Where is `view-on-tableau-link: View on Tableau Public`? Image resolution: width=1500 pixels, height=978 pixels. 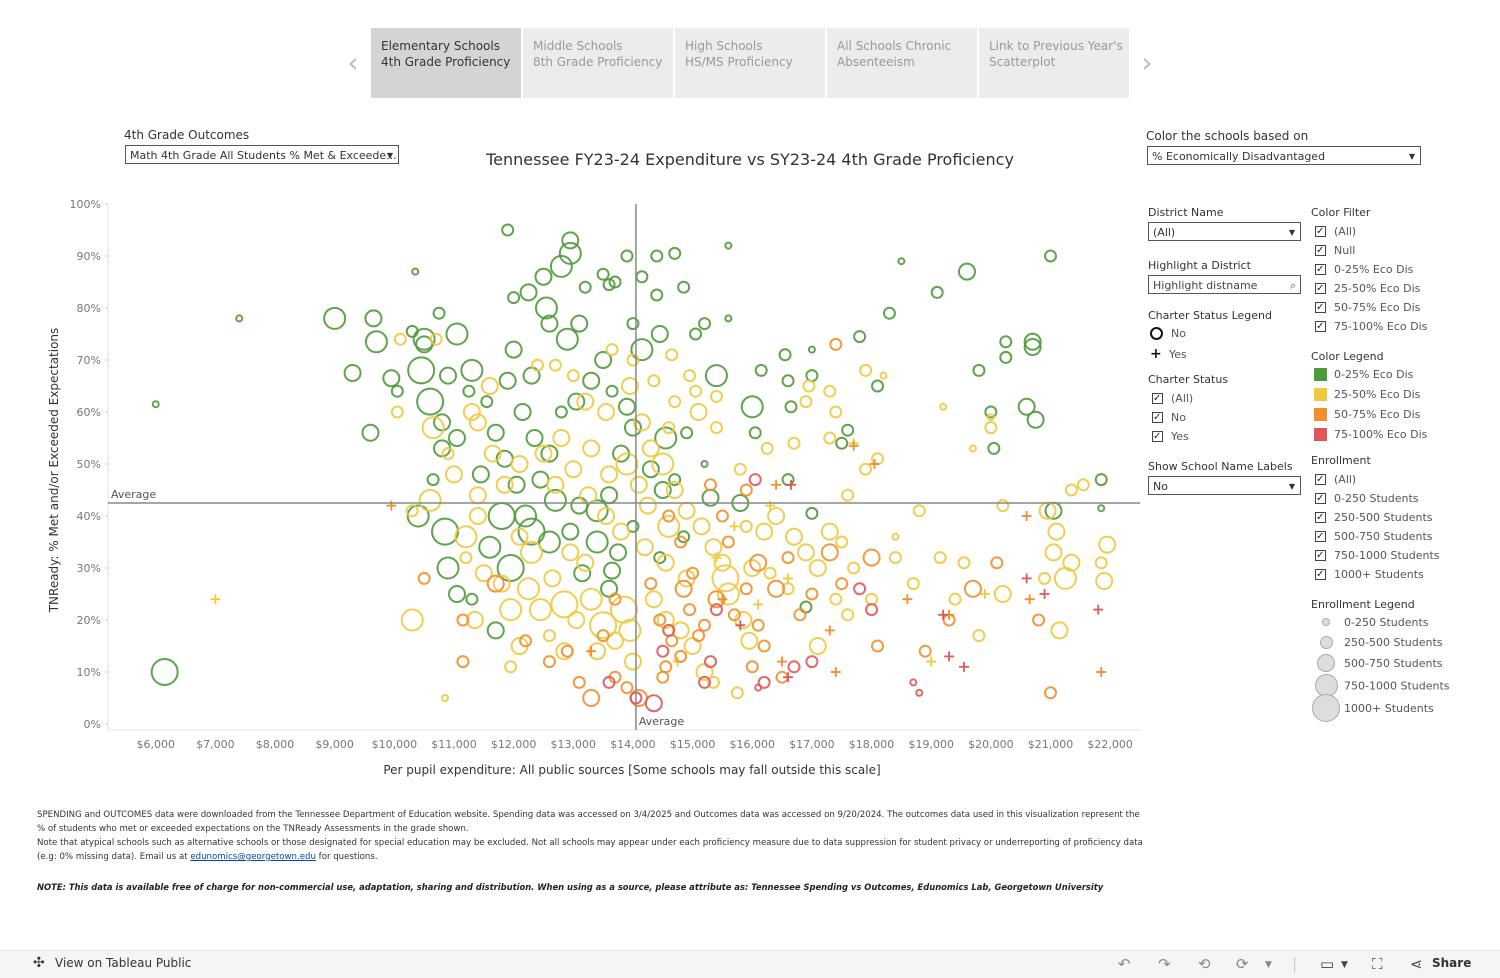 view-on-tableau-link: View on Tableau Public is located at coordinates (123, 963).